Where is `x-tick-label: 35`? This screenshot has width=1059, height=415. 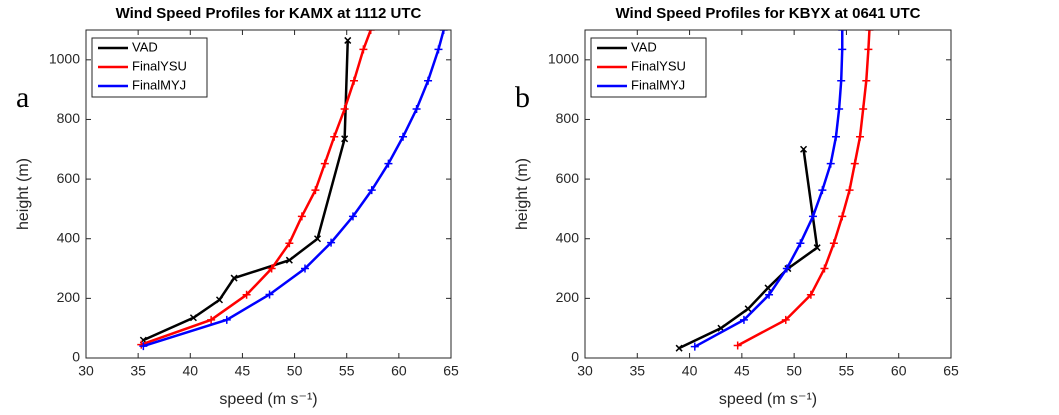 x-tick-label: 35 is located at coordinates (637, 371).